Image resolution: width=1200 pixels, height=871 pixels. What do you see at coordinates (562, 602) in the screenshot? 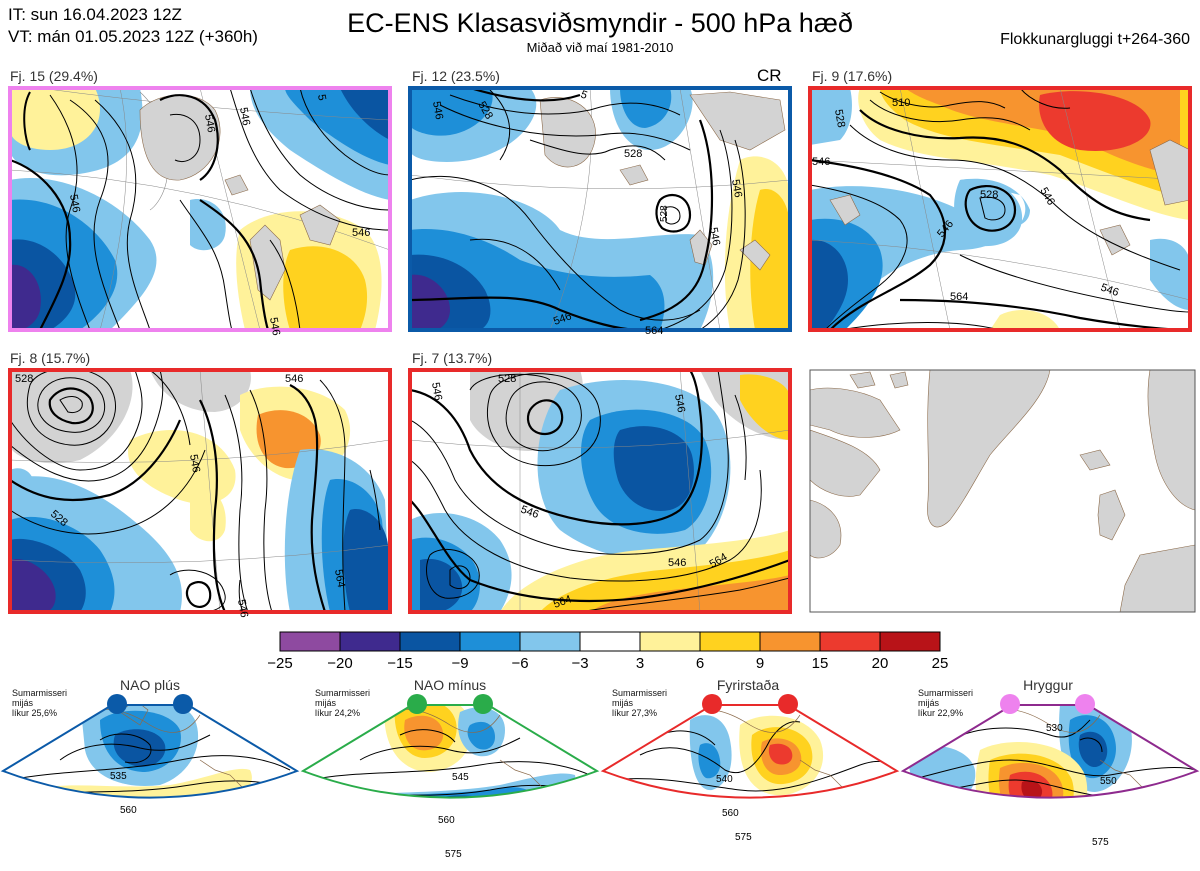
I see `p5-contour-label: 564` at bounding box center [562, 602].